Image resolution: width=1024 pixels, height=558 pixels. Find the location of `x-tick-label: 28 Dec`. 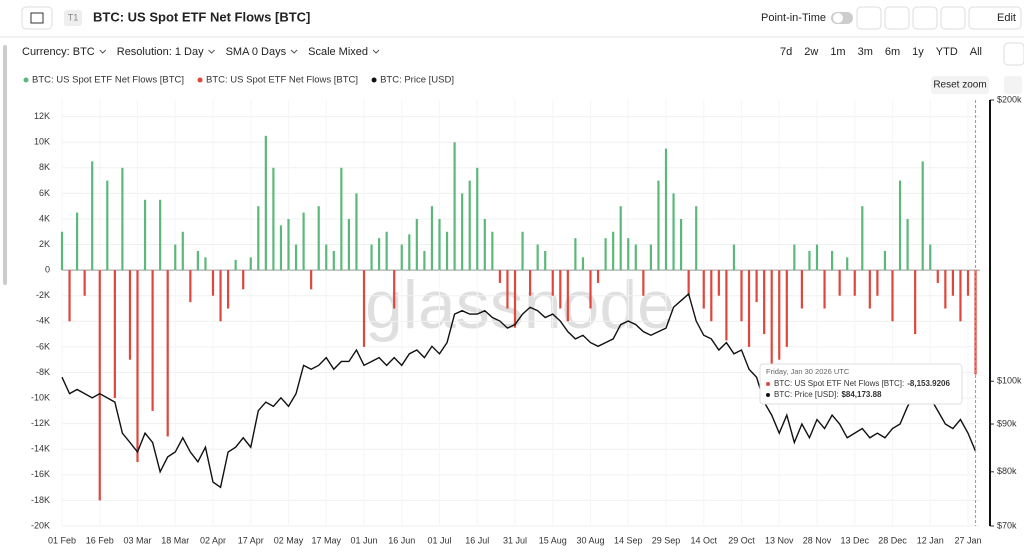

x-tick-label: 28 Dec is located at coordinates (892, 540).